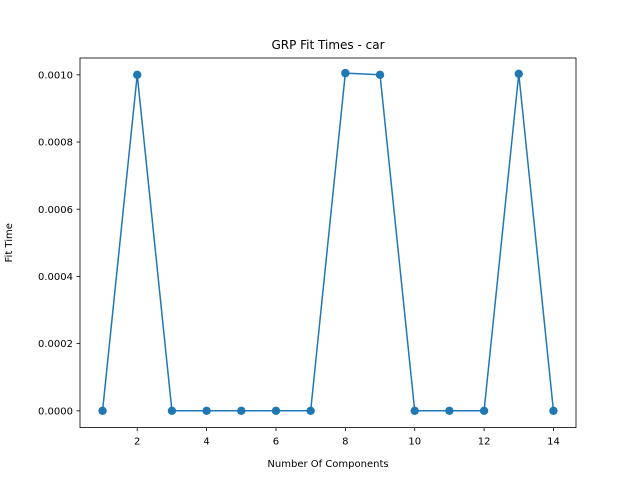 This screenshot has height=480, width=640. Describe the element at coordinates (327, 464) in the screenshot. I see `x-axis-label: Number Of Components` at that location.